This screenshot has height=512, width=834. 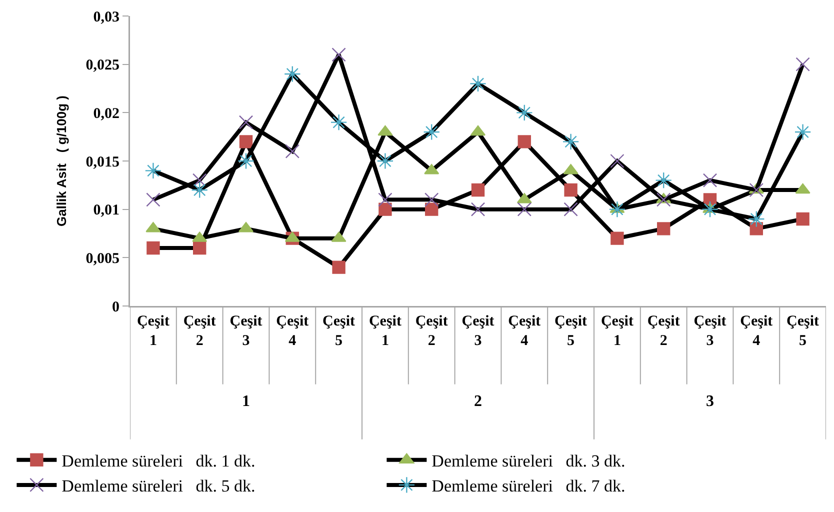 What do you see at coordinates (106, 17) in the screenshot?
I see `y-tick-label: 0,03` at bounding box center [106, 17].